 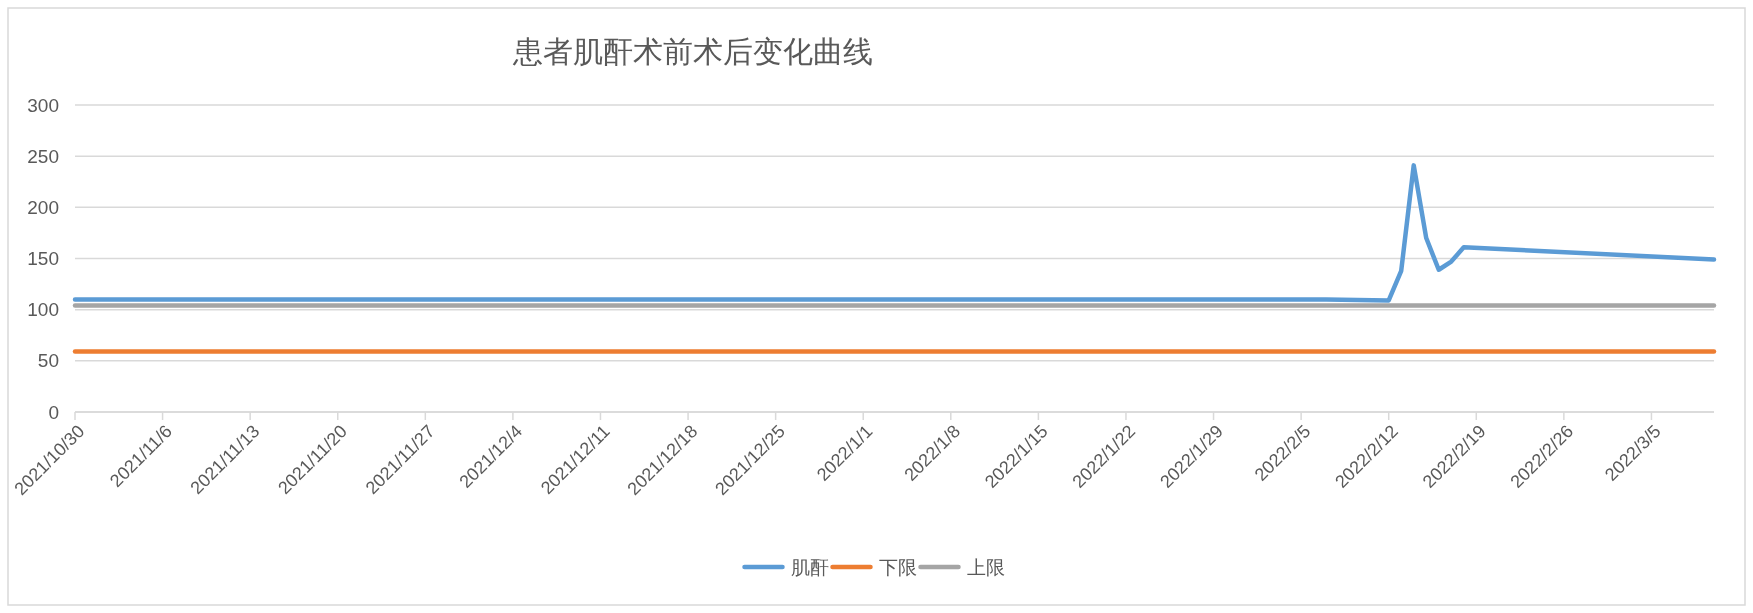 I want to click on y-tick-label: 250, so click(x=43, y=156).